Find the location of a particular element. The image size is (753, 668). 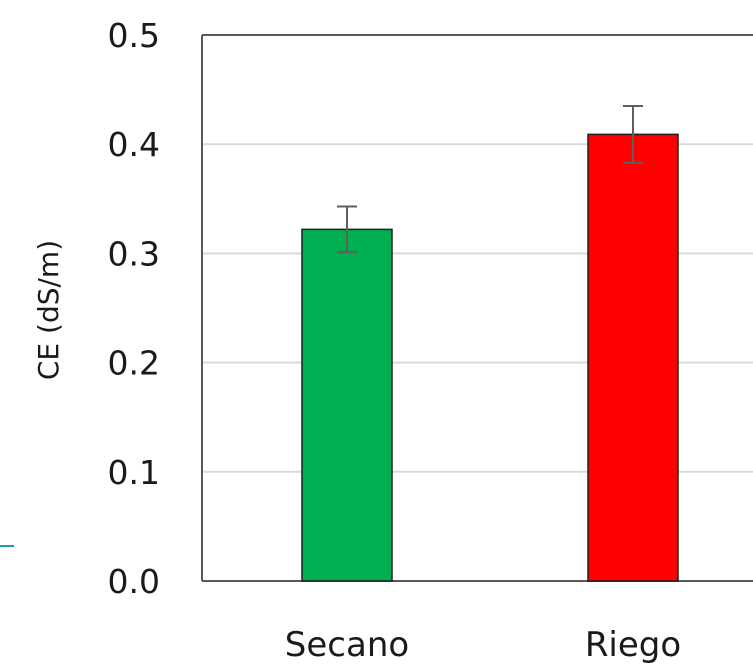

y-axis-label: CE (dS/m) is located at coordinates (48, 310).